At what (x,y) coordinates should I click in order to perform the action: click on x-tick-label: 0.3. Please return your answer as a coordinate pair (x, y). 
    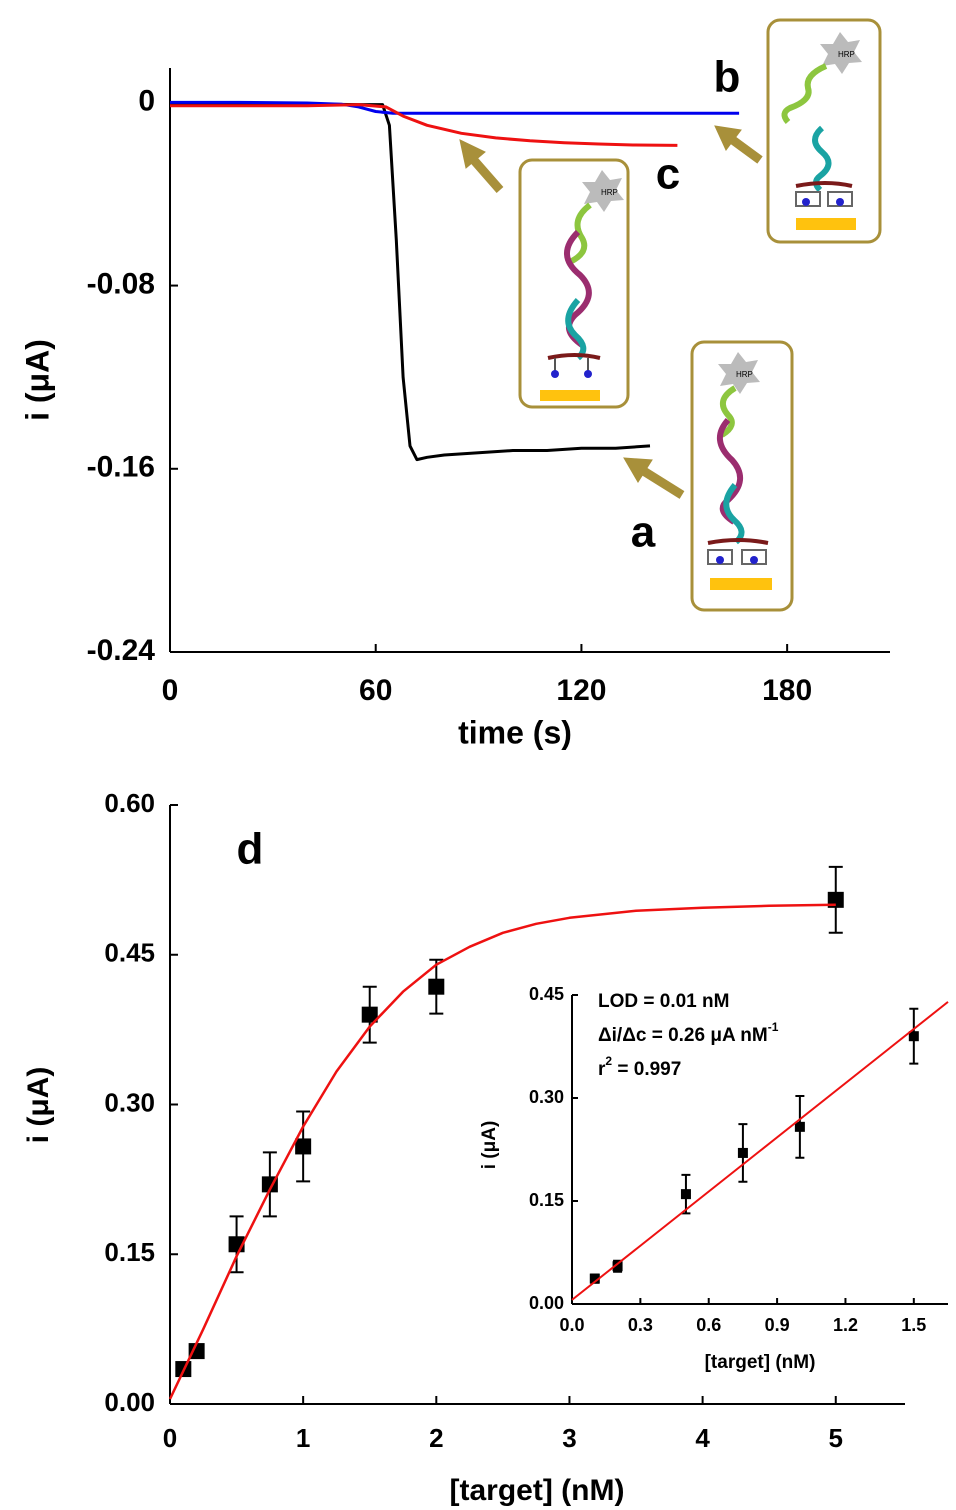
    Looking at the image, I should click on (640, 1325).